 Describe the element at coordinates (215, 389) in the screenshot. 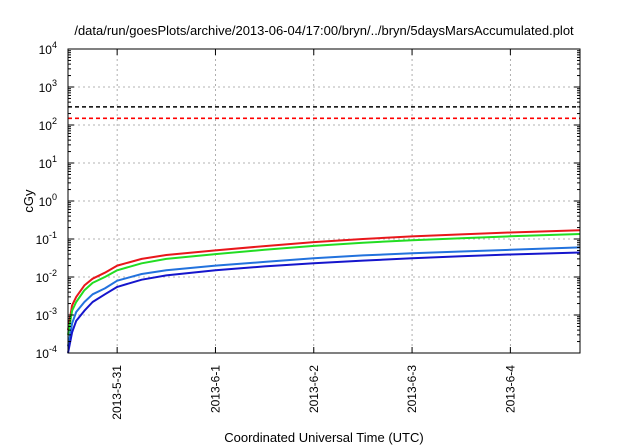

I see `x-tick-label: 2013-6-1` at that location.